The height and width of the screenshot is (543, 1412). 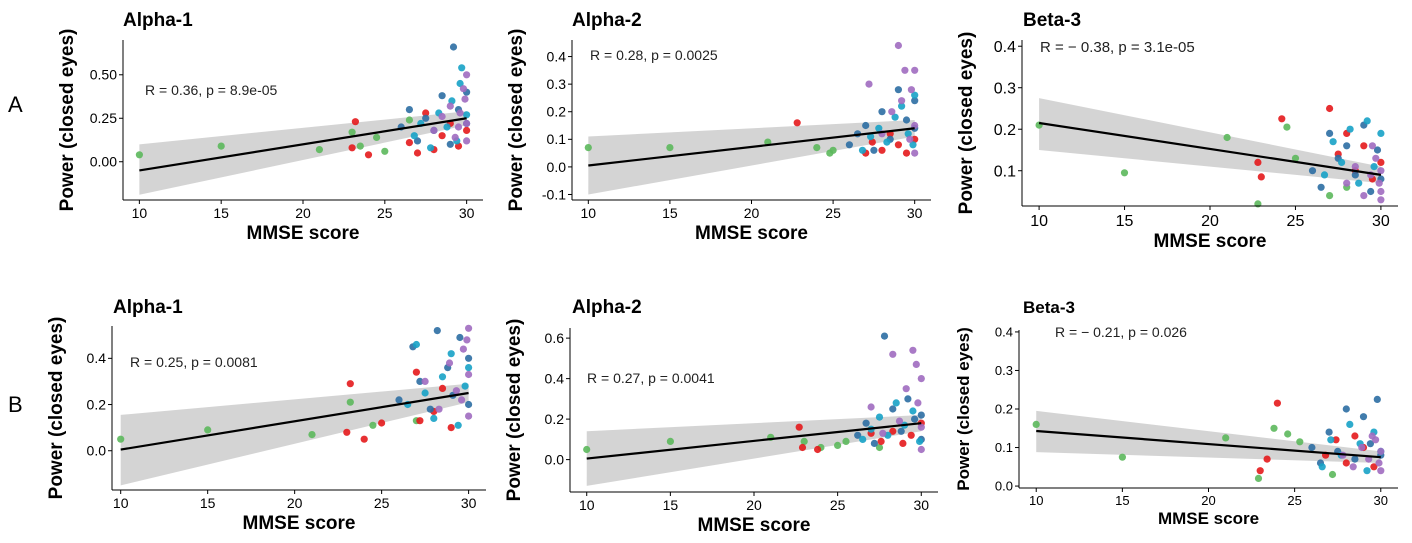 What do you see at coordinates (103, 75) in the screenshot?
I see `y-tick-label: 0.50` at bounding box center [103, 75].